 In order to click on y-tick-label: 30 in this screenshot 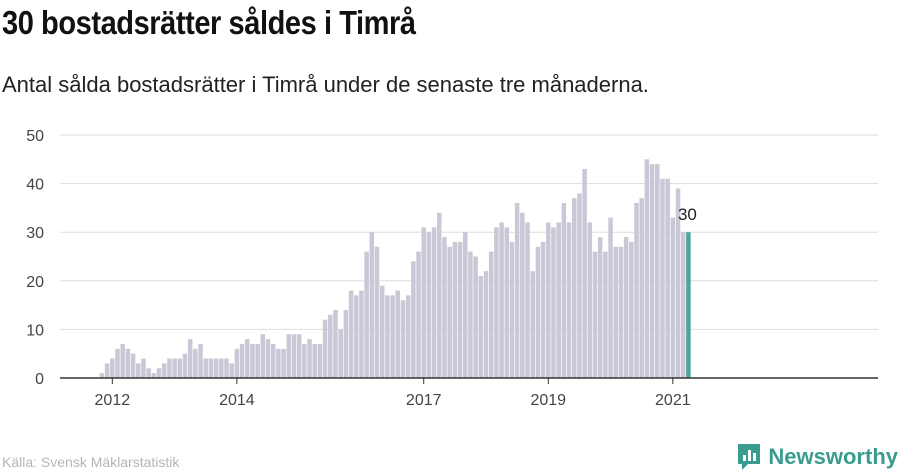, I will do `click(35, 233)`.